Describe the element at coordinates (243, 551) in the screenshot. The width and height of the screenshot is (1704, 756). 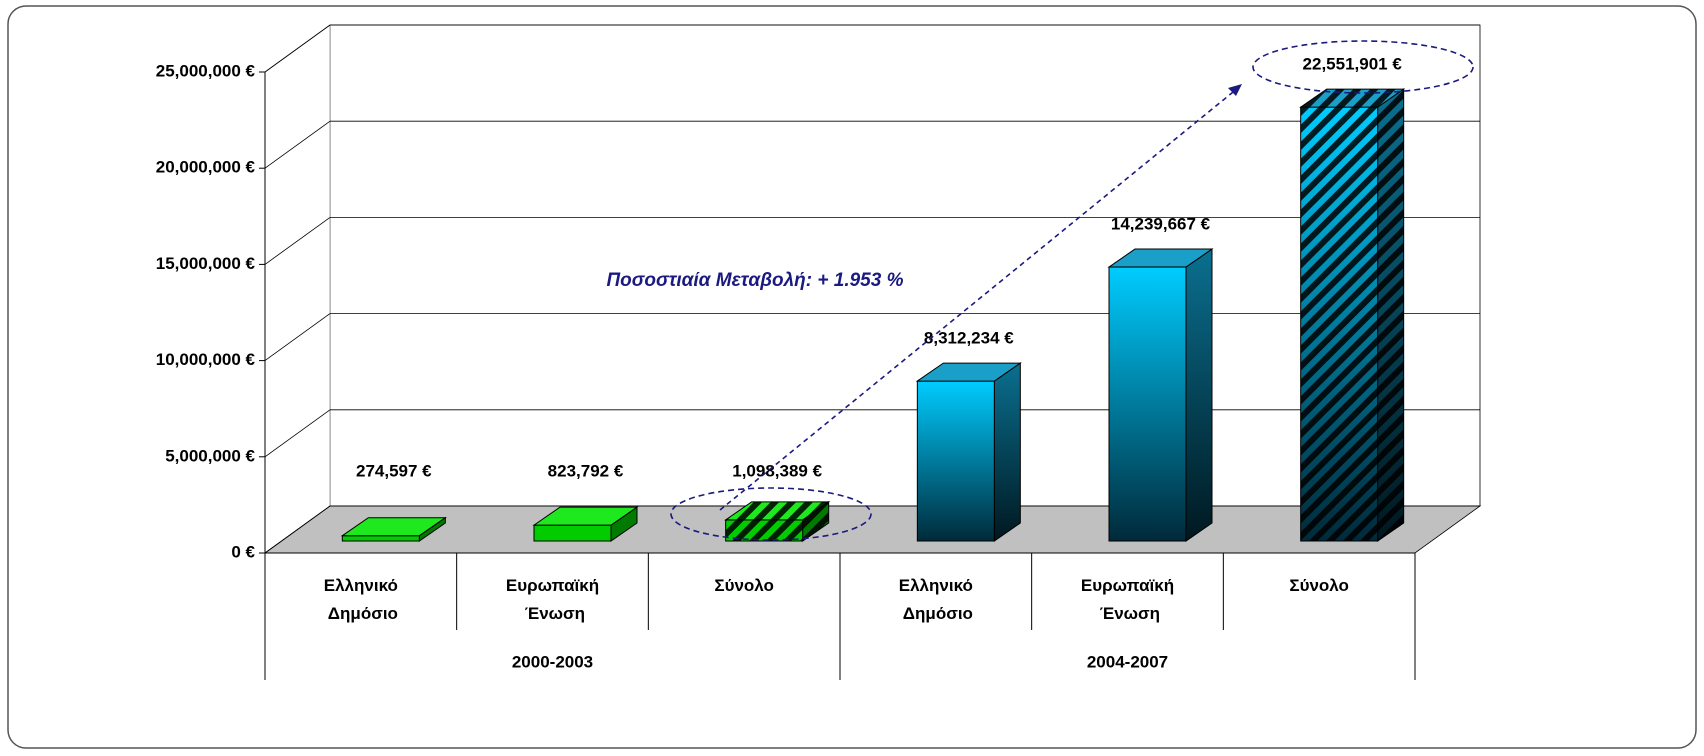
I see `y-tick-label: 0 €` at that location.